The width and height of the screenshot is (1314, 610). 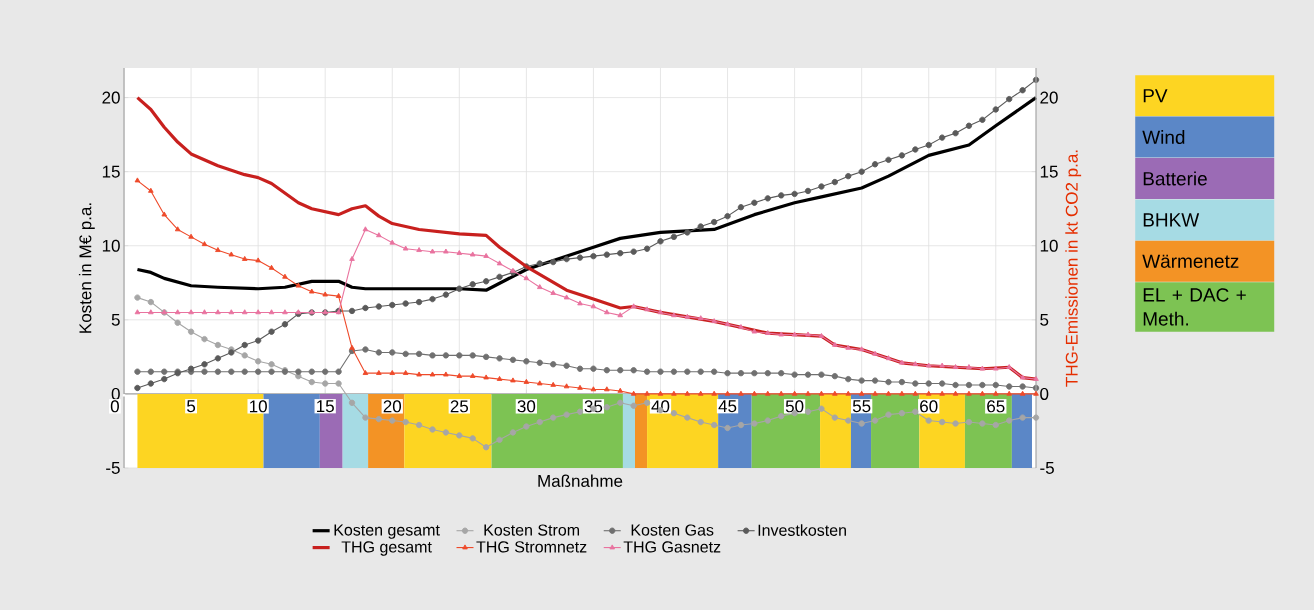 What do you see at coordinates (672, 530) in the screenshot?
I see `legend-label: Kosten Gas` at bounding box center [672, 530].